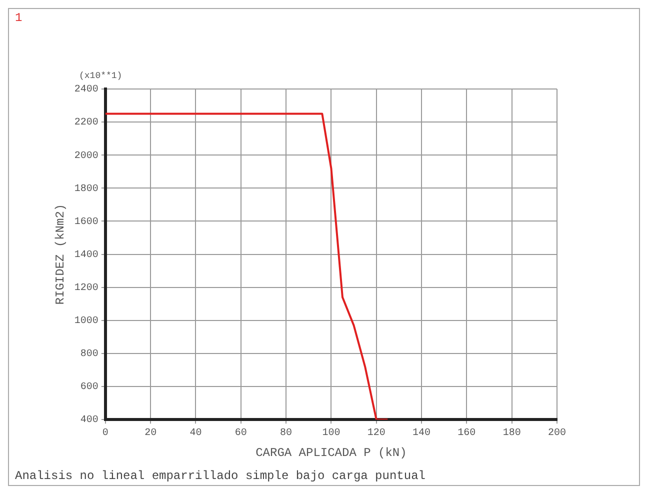 This screenshot has height=495, width=650. I want to click on y-tick-label: 1000, so click(86, 322).